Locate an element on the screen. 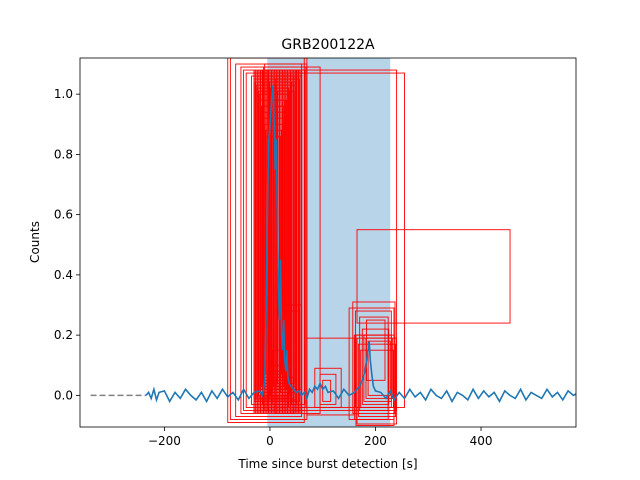 The height and width of the screenshot is (480, 640). x-tick-label: −200 is located at coordinates (164, 441).